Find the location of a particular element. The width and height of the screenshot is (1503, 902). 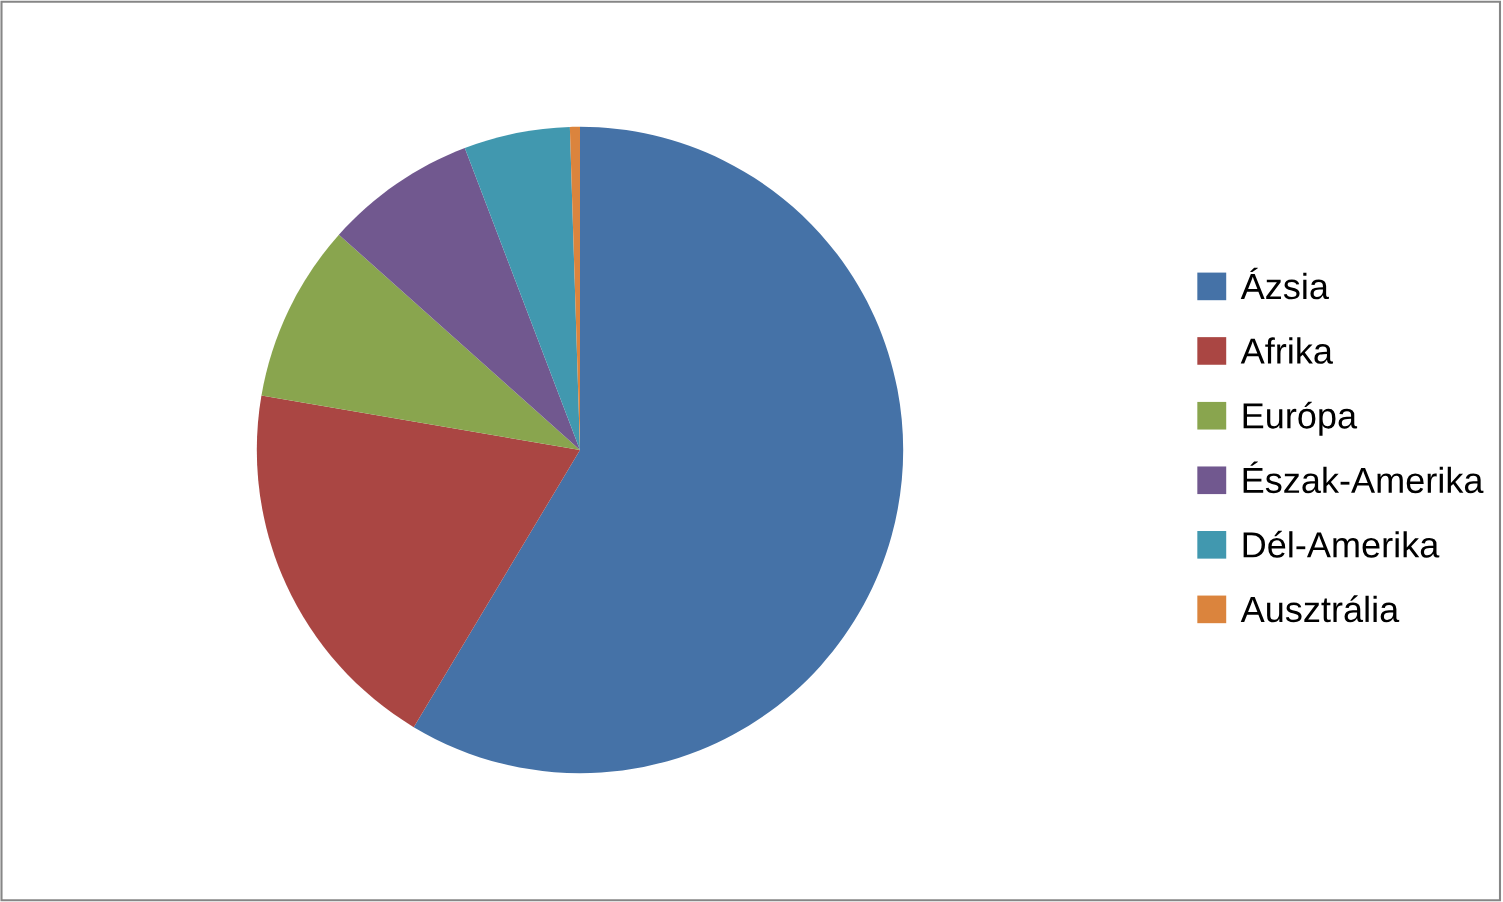

legend-label: Ausztrália is located at coordinates (1320, 609).